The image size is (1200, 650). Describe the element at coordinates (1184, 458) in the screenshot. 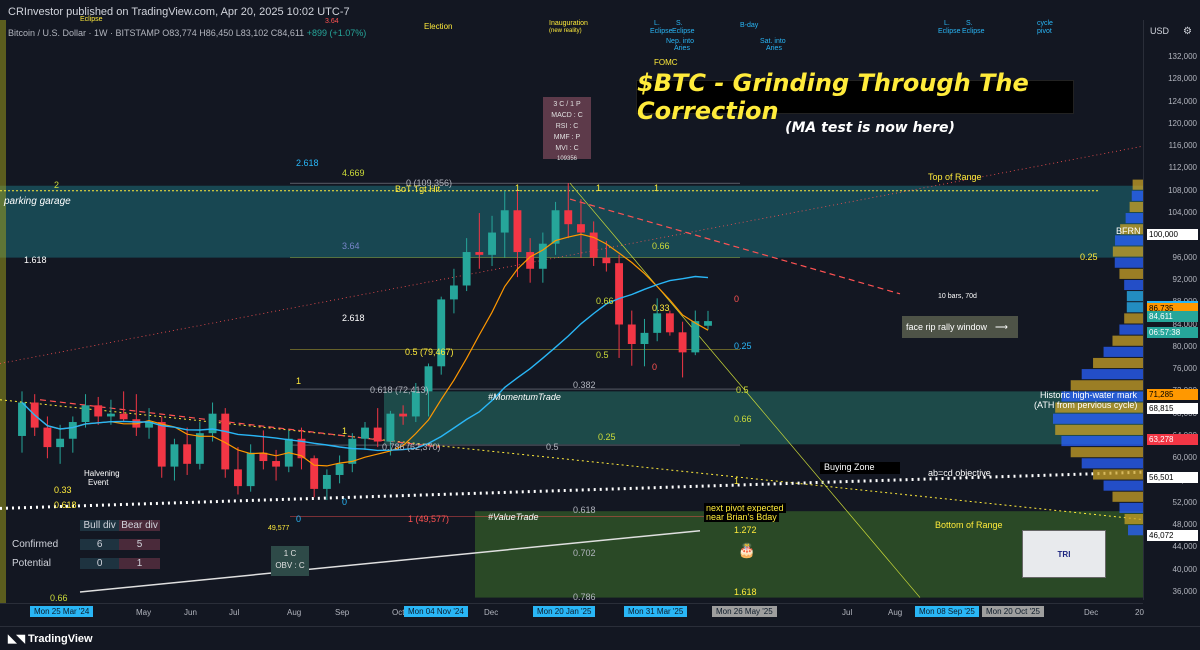

I see `price-tick-label: 60,000` at that location.